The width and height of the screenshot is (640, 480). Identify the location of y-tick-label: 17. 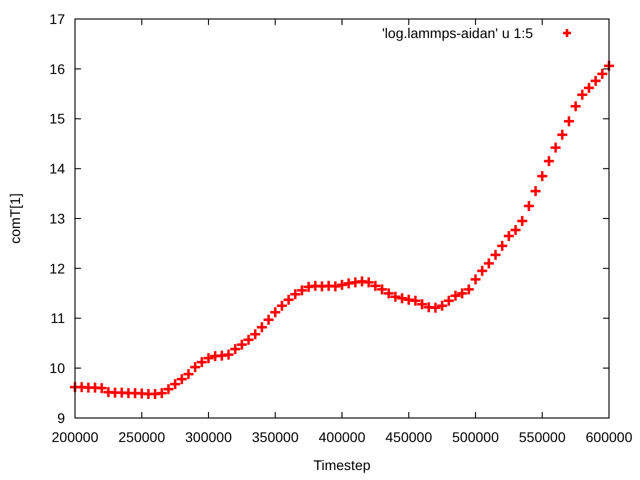
(57, 18).